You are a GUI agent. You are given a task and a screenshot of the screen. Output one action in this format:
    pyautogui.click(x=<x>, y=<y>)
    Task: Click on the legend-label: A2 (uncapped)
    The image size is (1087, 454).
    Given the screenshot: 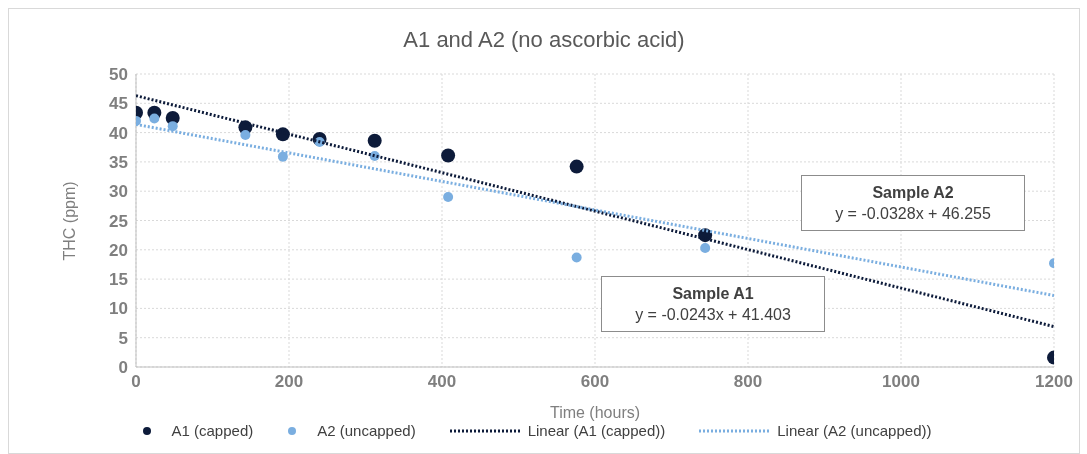 What is the action you would take?
    pyautogui.click(x=366, y=430)
    